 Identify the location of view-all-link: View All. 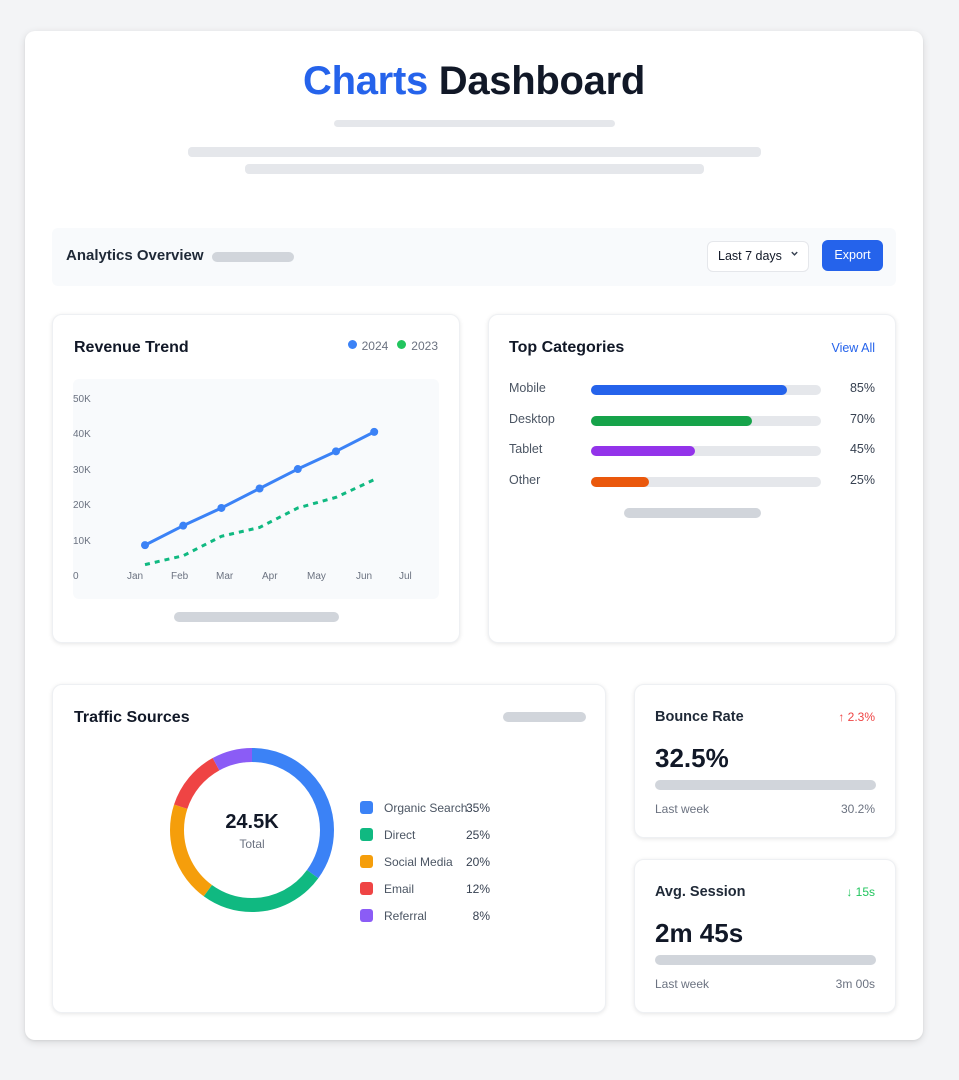
(853, 348).